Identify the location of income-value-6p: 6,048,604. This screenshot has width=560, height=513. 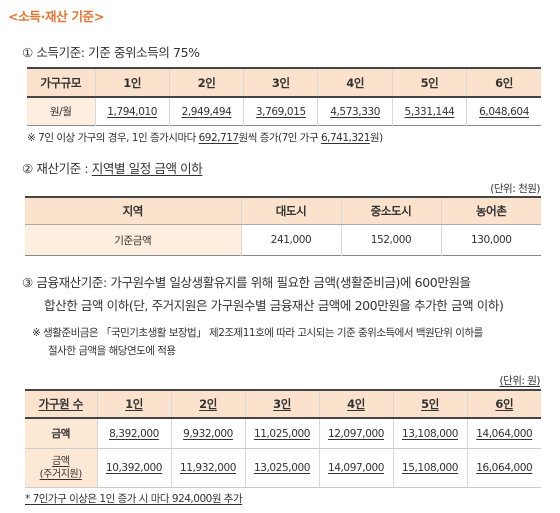
(503, 111).